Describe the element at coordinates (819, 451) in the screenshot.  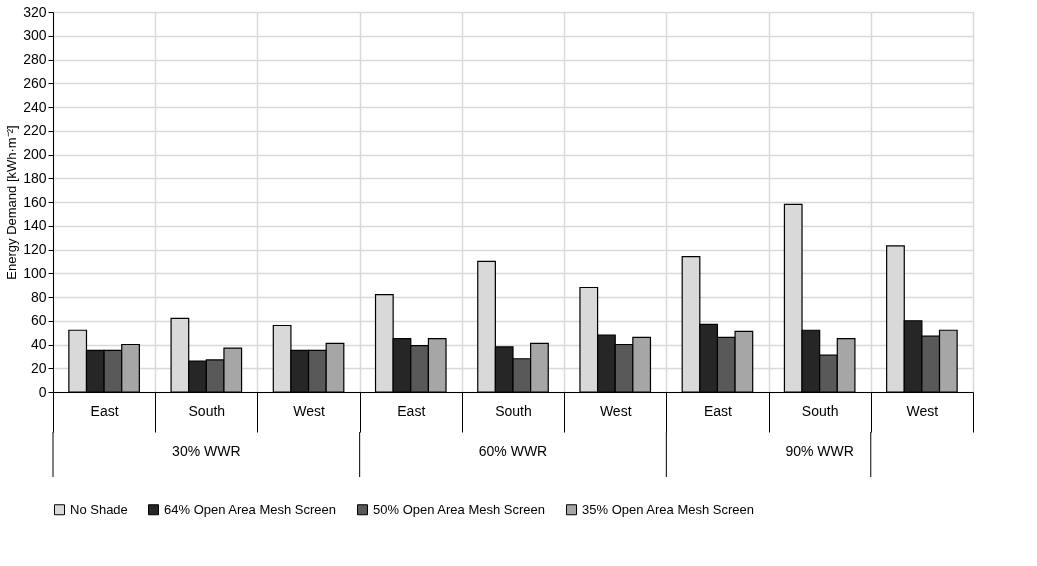
I see `text: 90% WWR` at that location.